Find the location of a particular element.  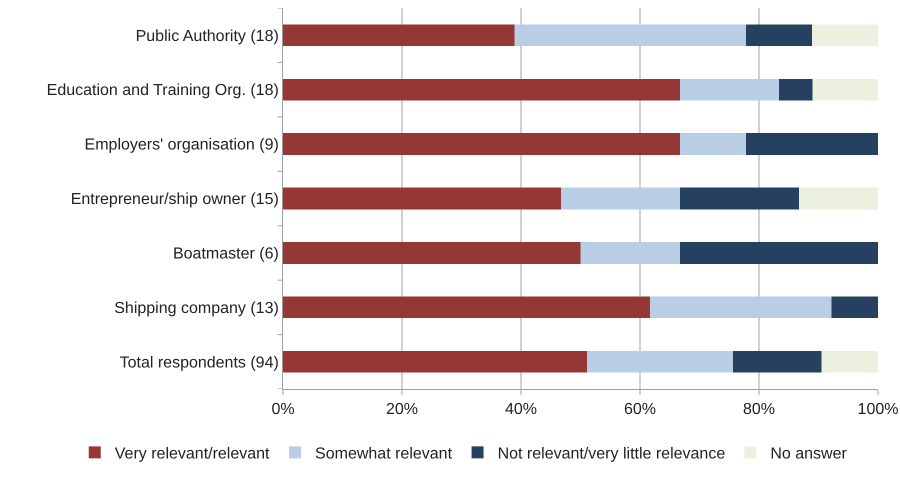

legend-label: Very relevant/relevant is located at coordinates (192, 454).